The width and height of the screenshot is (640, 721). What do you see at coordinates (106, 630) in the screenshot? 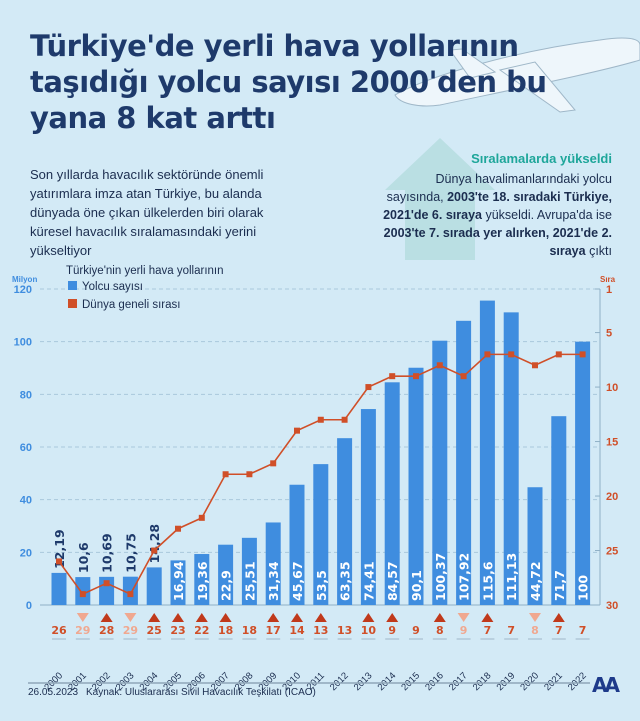
I see `rank-label: 28` at bounding box center [106, 630].